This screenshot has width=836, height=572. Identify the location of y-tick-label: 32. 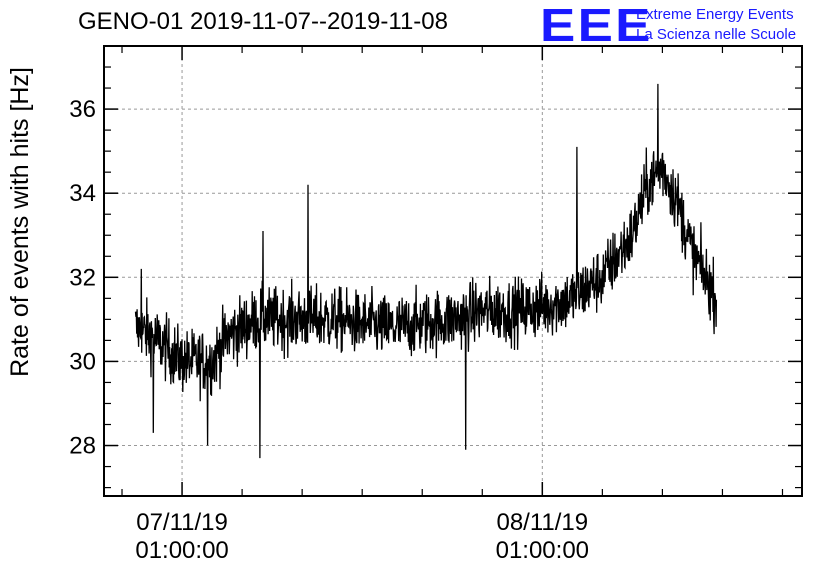
(82, 277).